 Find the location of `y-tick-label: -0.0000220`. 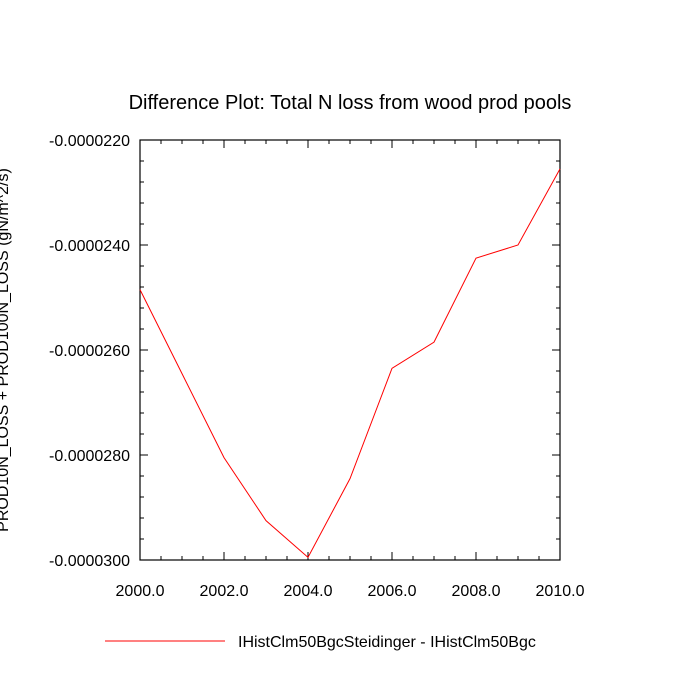

y-tick-label: -0.0000220 is located at coordinates (89, 141).